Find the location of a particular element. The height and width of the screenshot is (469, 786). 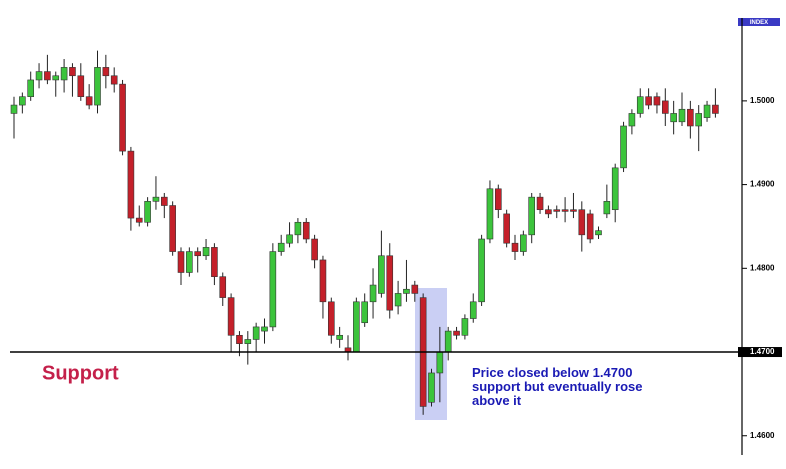

index-box is located at coordinates (759, 22).